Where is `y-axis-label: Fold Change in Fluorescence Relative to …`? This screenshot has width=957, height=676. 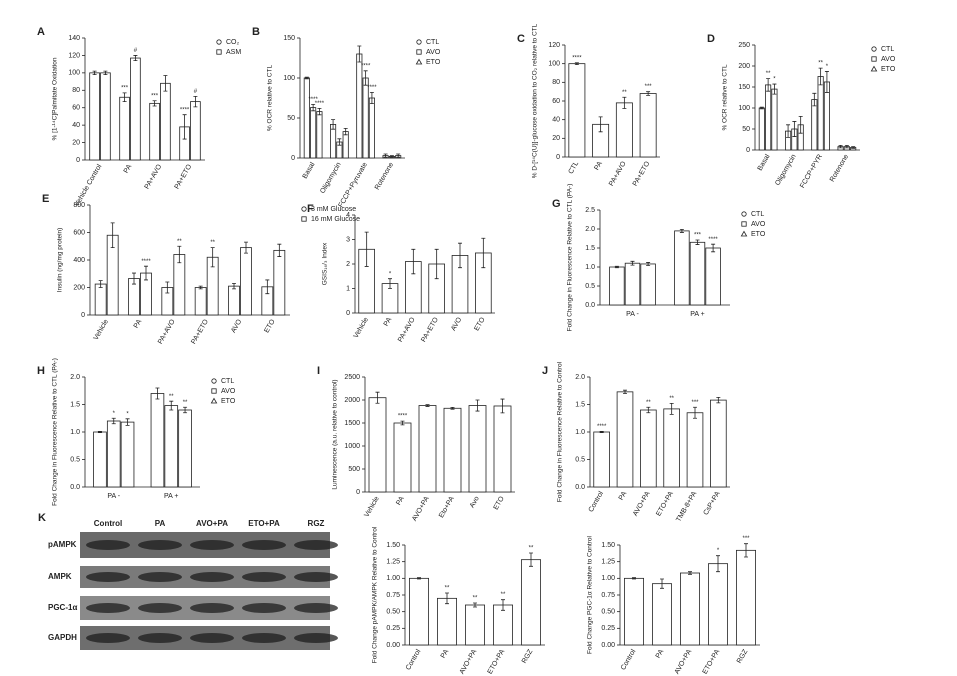 y-axis-label: Fold Change in Fluorescence Relative to … is located at coordinates (560, 431).